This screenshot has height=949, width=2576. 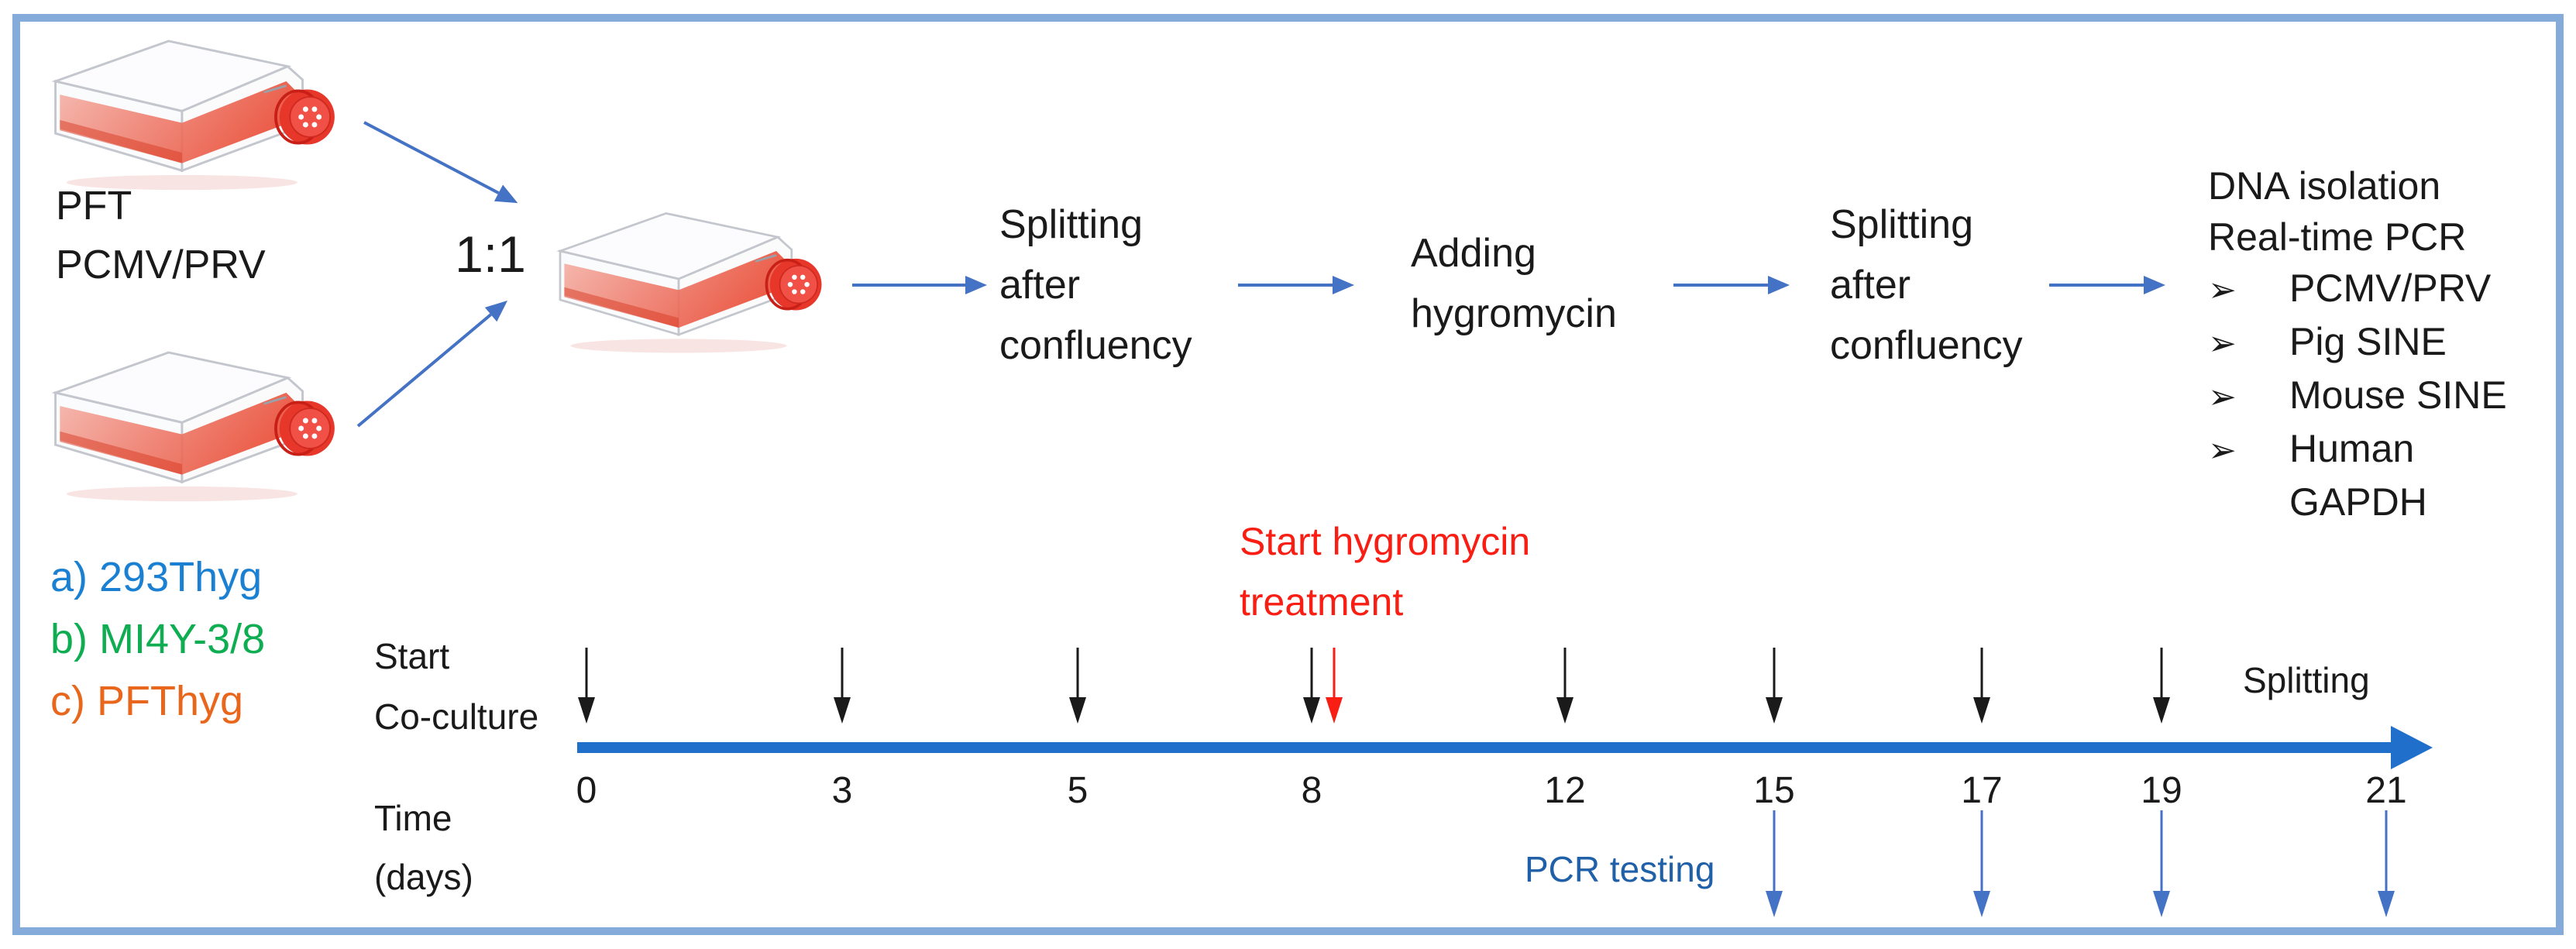 I want to click on analysis-bullet-pig-sine: ➢ Pig SINE, so click(x=2357, y=343).